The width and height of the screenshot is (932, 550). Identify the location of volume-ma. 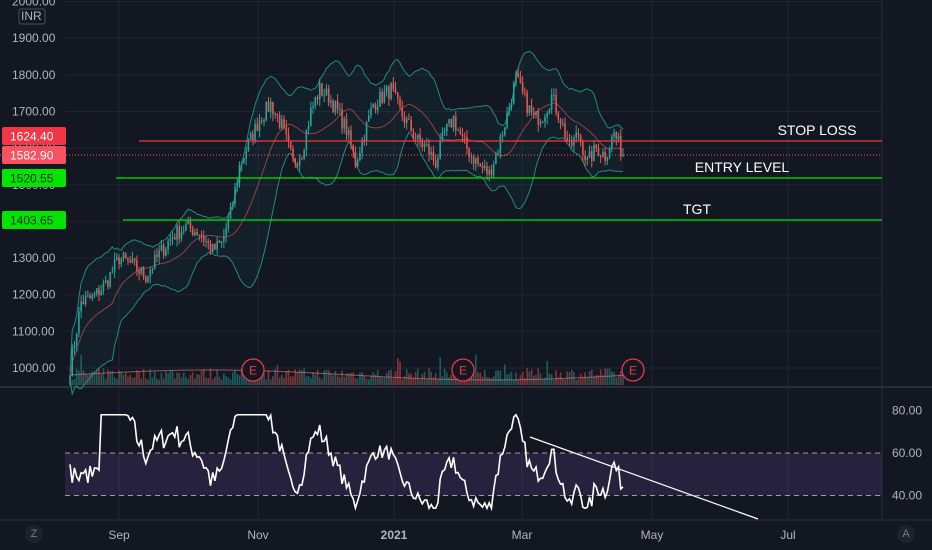
(346, 375).